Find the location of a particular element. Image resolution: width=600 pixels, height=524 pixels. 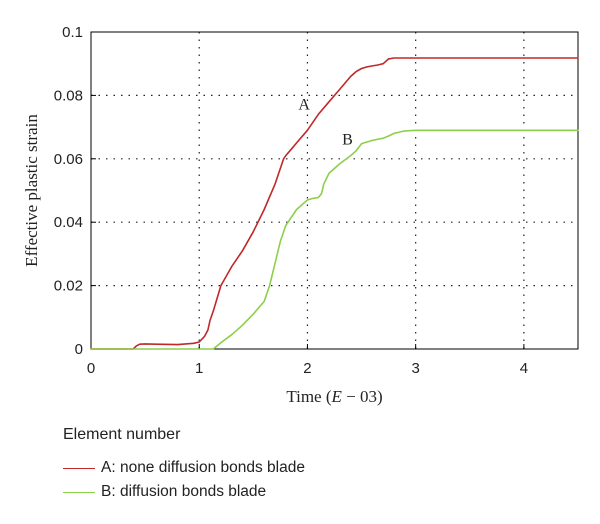

legend-item-a: A: none diffusion bonds blade is located at coordinates (303, 468).